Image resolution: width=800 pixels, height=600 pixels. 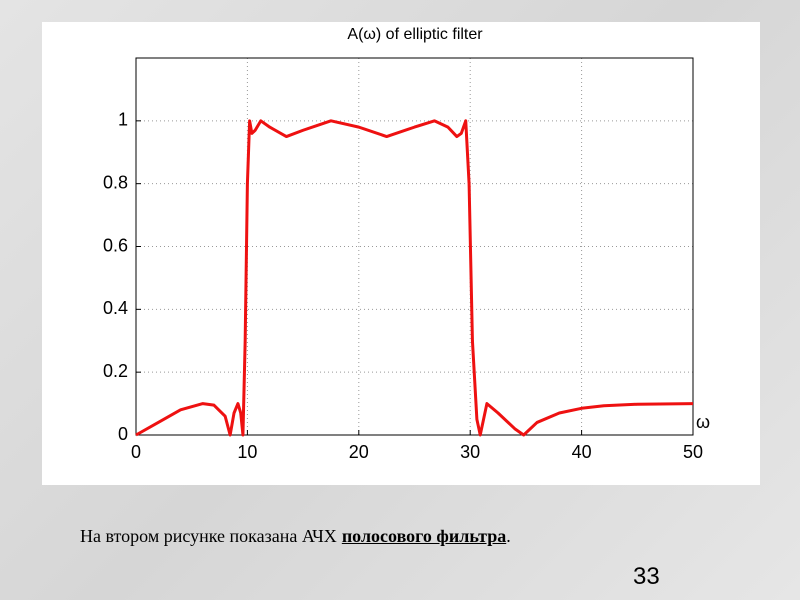 What do you see at coordinates (123, 120) in the screenshot?
I see `y-tick-label: 1` at bounding box center [123, 120].